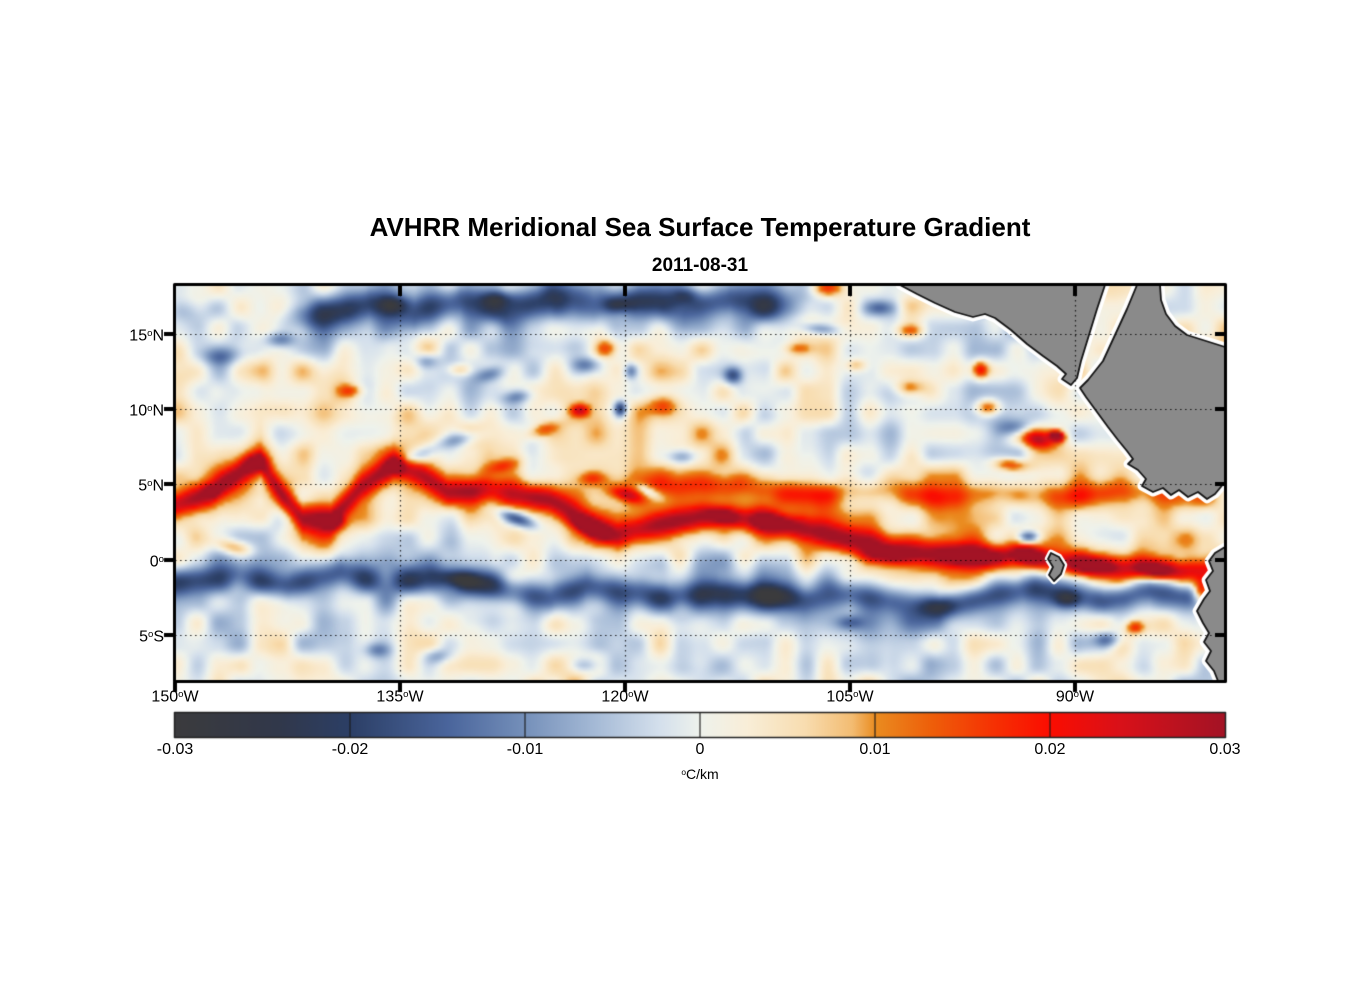  I want to click on colorbar-tick-label: -0.02, so click(350, 749).